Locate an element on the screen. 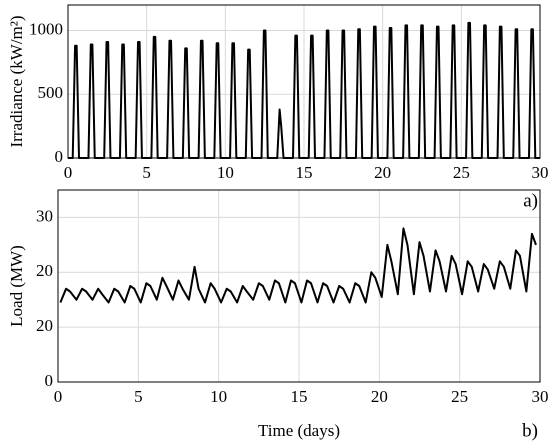  panel-label: a) is located at coordinates (530, 200).